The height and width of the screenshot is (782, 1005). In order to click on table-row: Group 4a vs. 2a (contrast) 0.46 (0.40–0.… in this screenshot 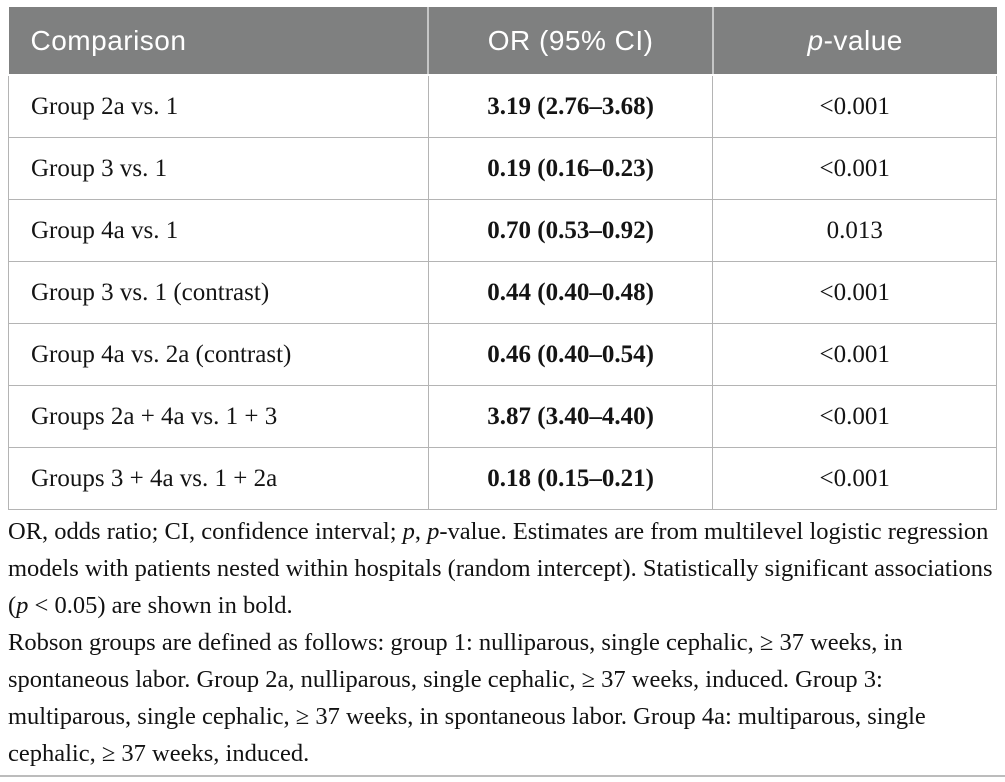, I will do `click(502, 354)`.